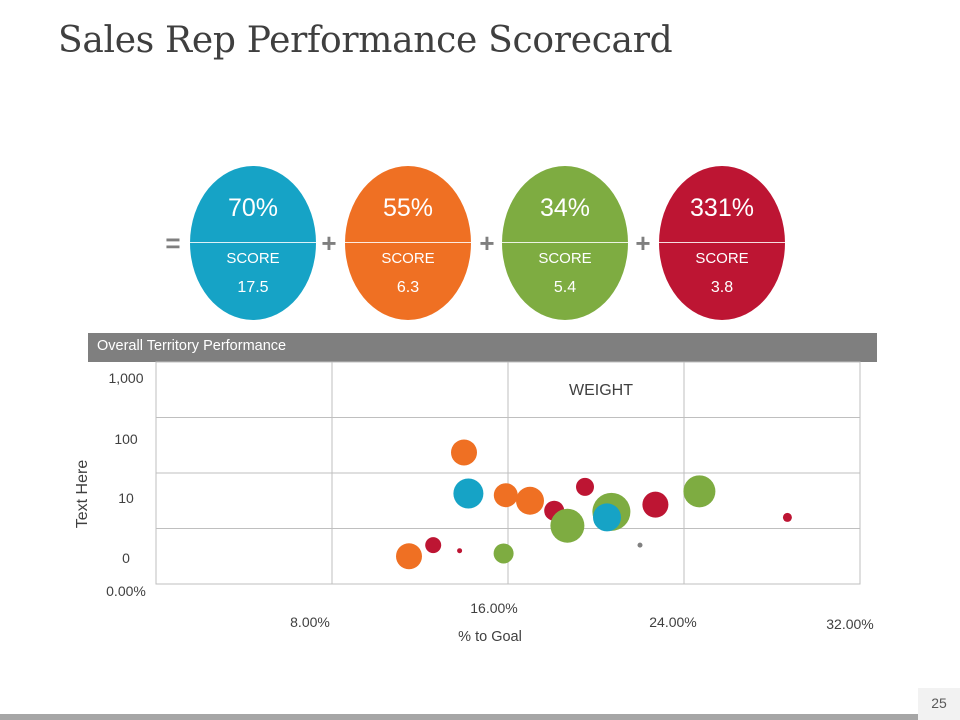 The height and width of the screenshot is (720, 960). What do you see at coordinates (408, 287) in the screenshot?
I see `score-value: 6.3` at bounding box center [408, 287].